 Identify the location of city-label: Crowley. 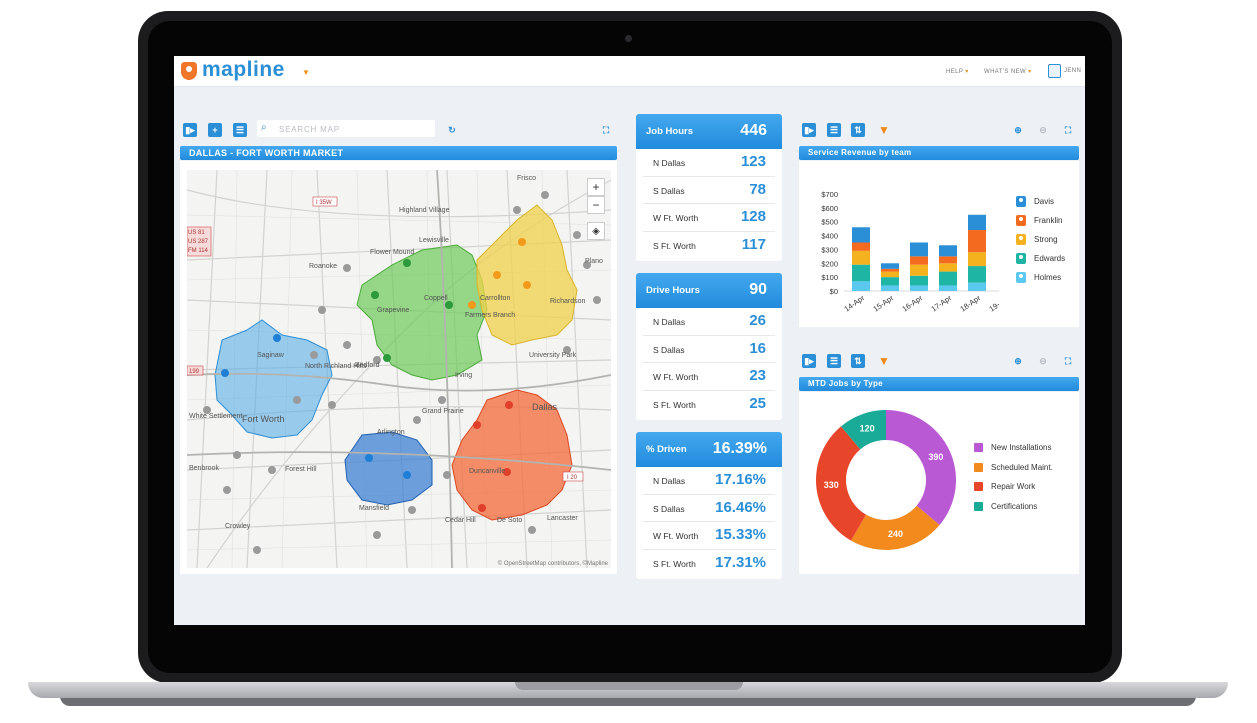
(238, 526).